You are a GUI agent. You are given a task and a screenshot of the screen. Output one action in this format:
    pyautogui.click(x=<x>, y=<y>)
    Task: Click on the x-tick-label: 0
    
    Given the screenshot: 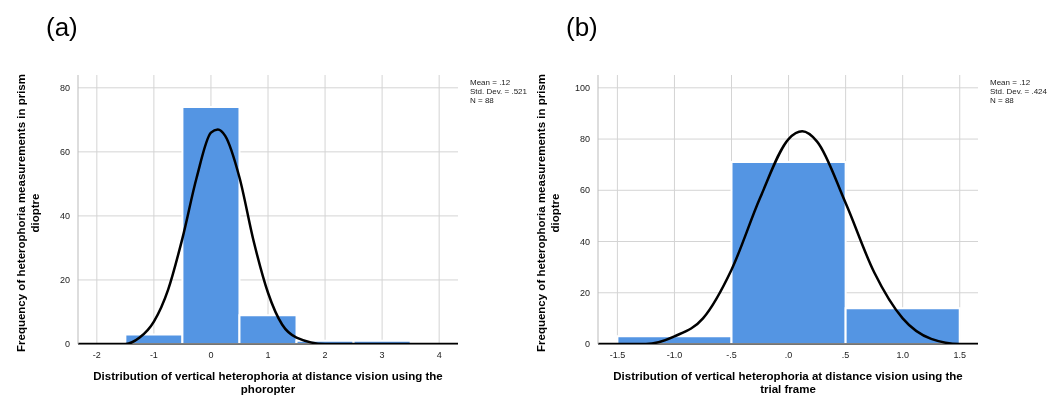 What is the action you would take?
    pyautogui.click(x=211, y=355)
    